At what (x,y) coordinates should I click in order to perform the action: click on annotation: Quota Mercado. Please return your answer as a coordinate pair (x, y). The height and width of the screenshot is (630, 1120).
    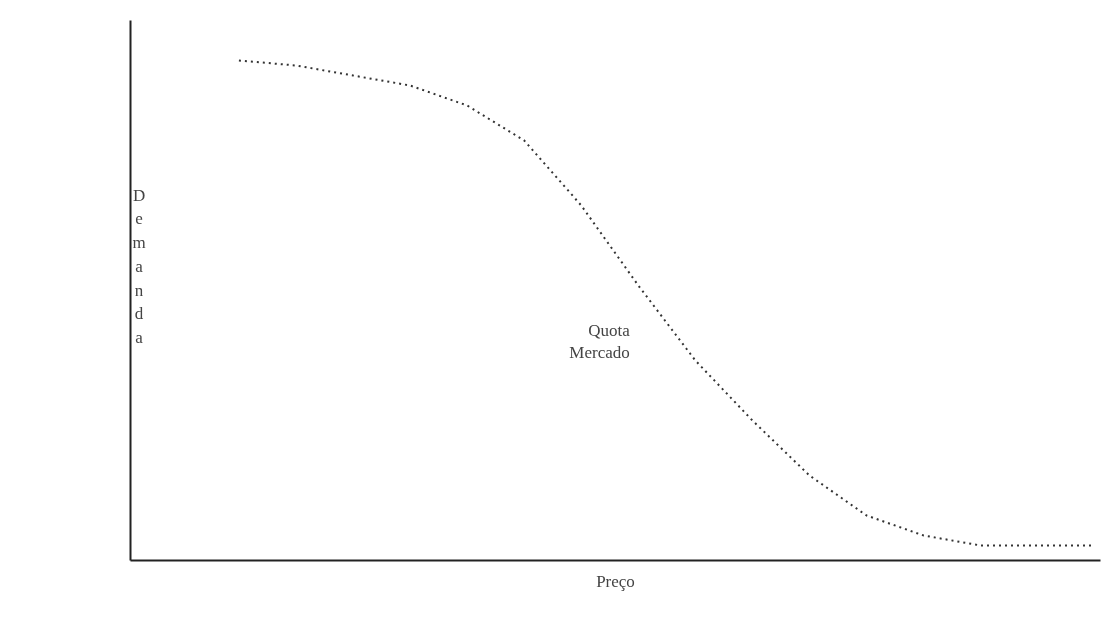
    Looking at the image, I should click on (600, 341).